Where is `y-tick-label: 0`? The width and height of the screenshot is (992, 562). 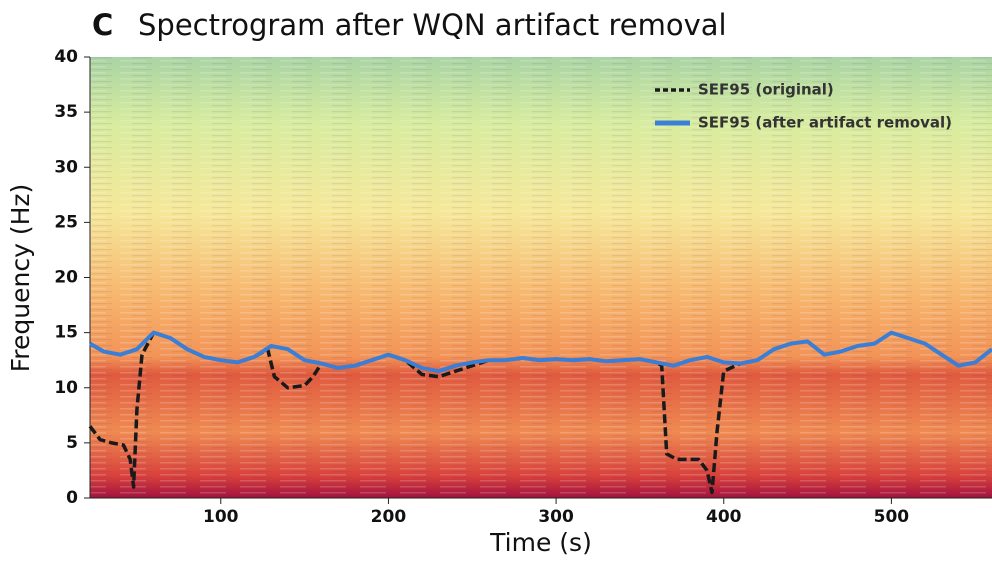
y-tick-label: 0 is located at coordinates (72, 498).